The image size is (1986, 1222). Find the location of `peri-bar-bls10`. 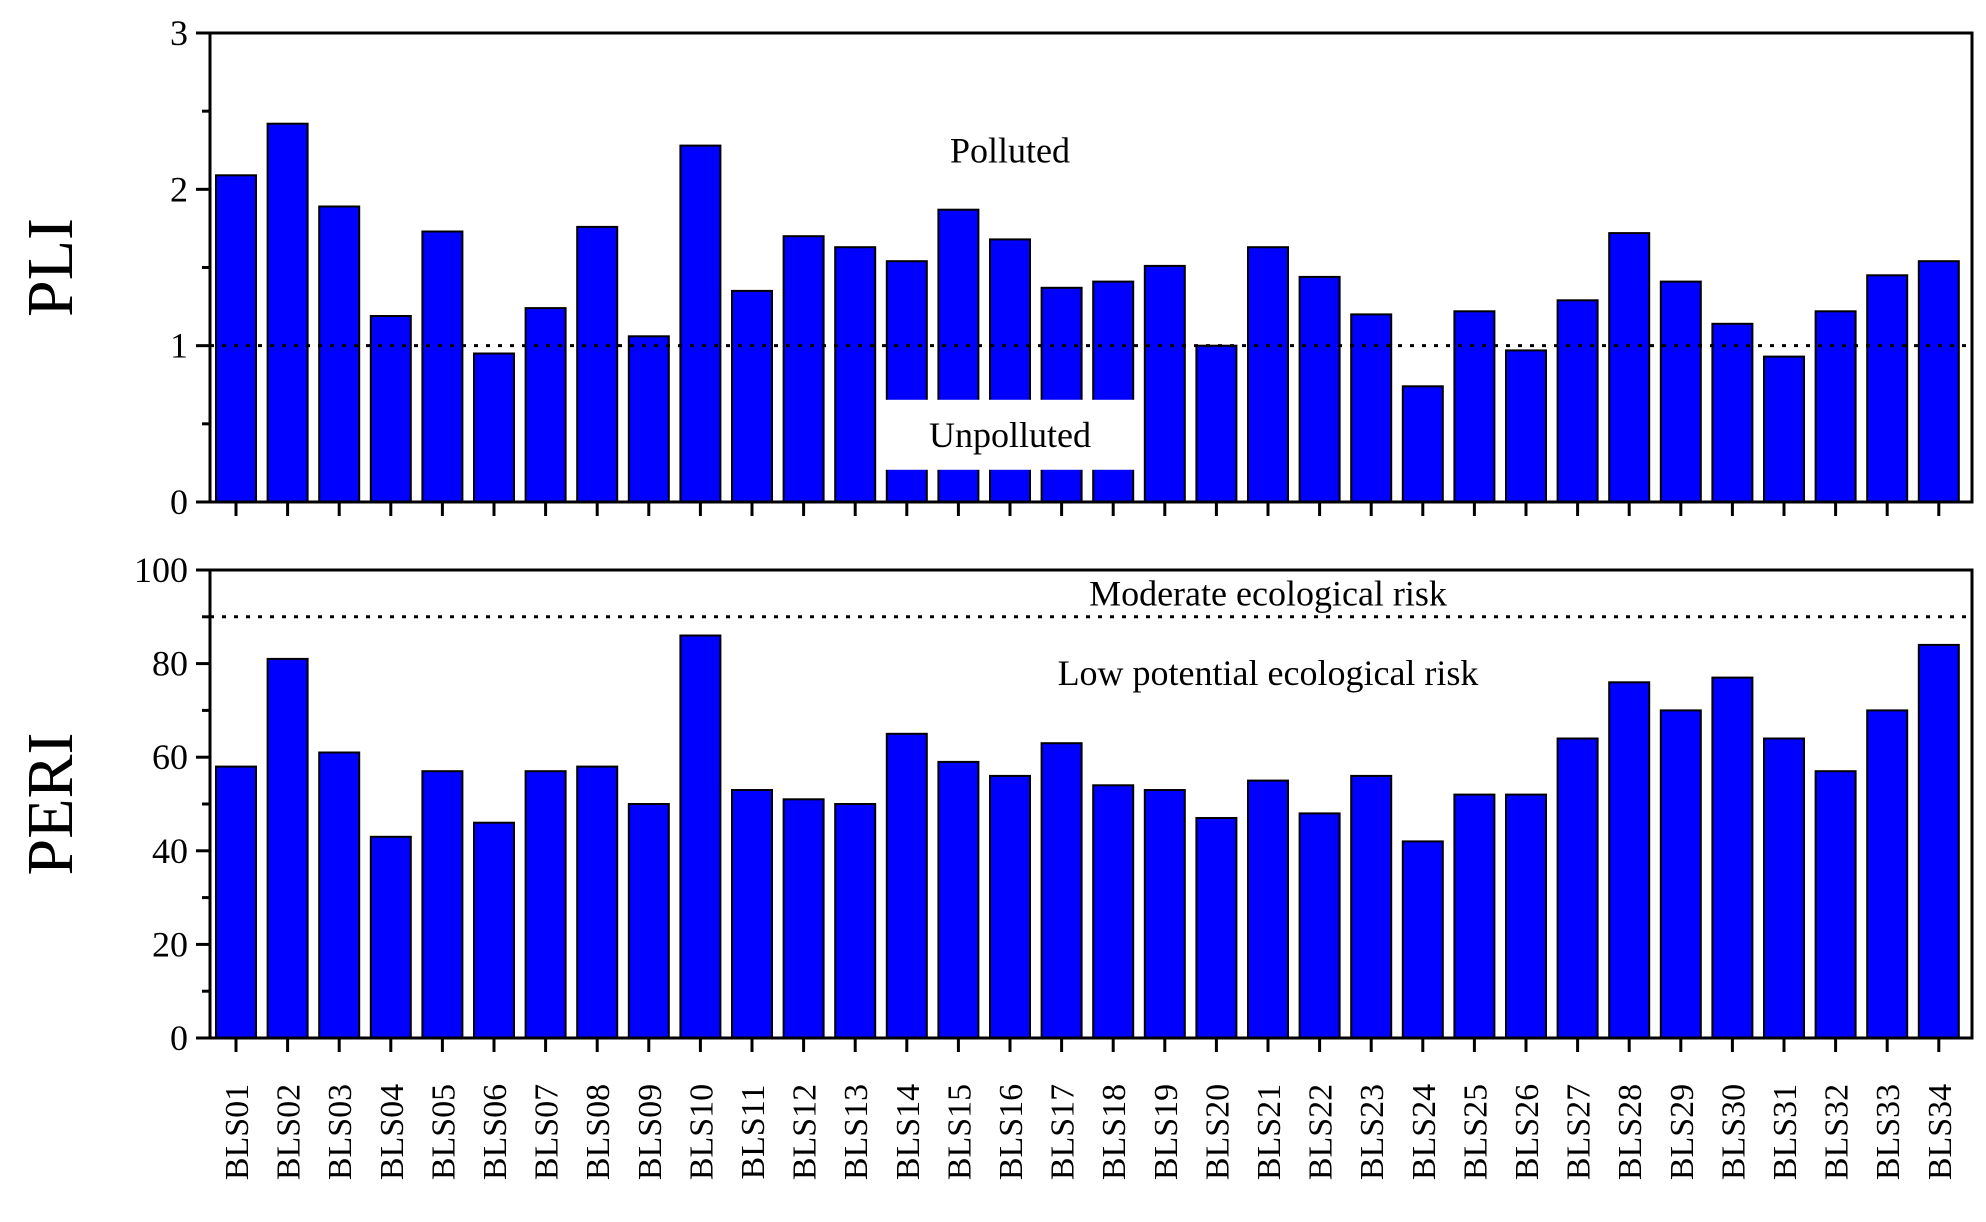

peri-bar-bls10 is located at coordinates (700, 836).